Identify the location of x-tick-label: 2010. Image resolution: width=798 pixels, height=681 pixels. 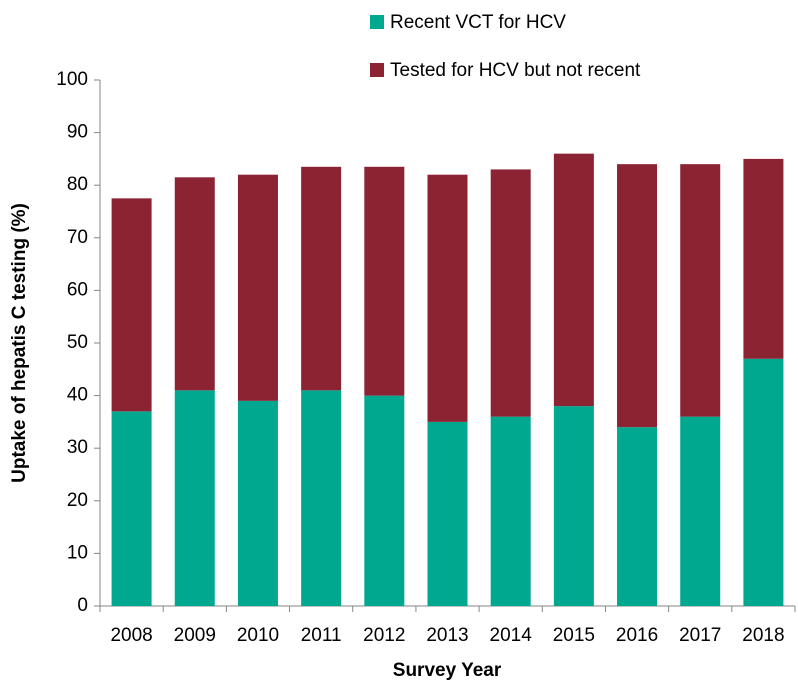
(258, 635).